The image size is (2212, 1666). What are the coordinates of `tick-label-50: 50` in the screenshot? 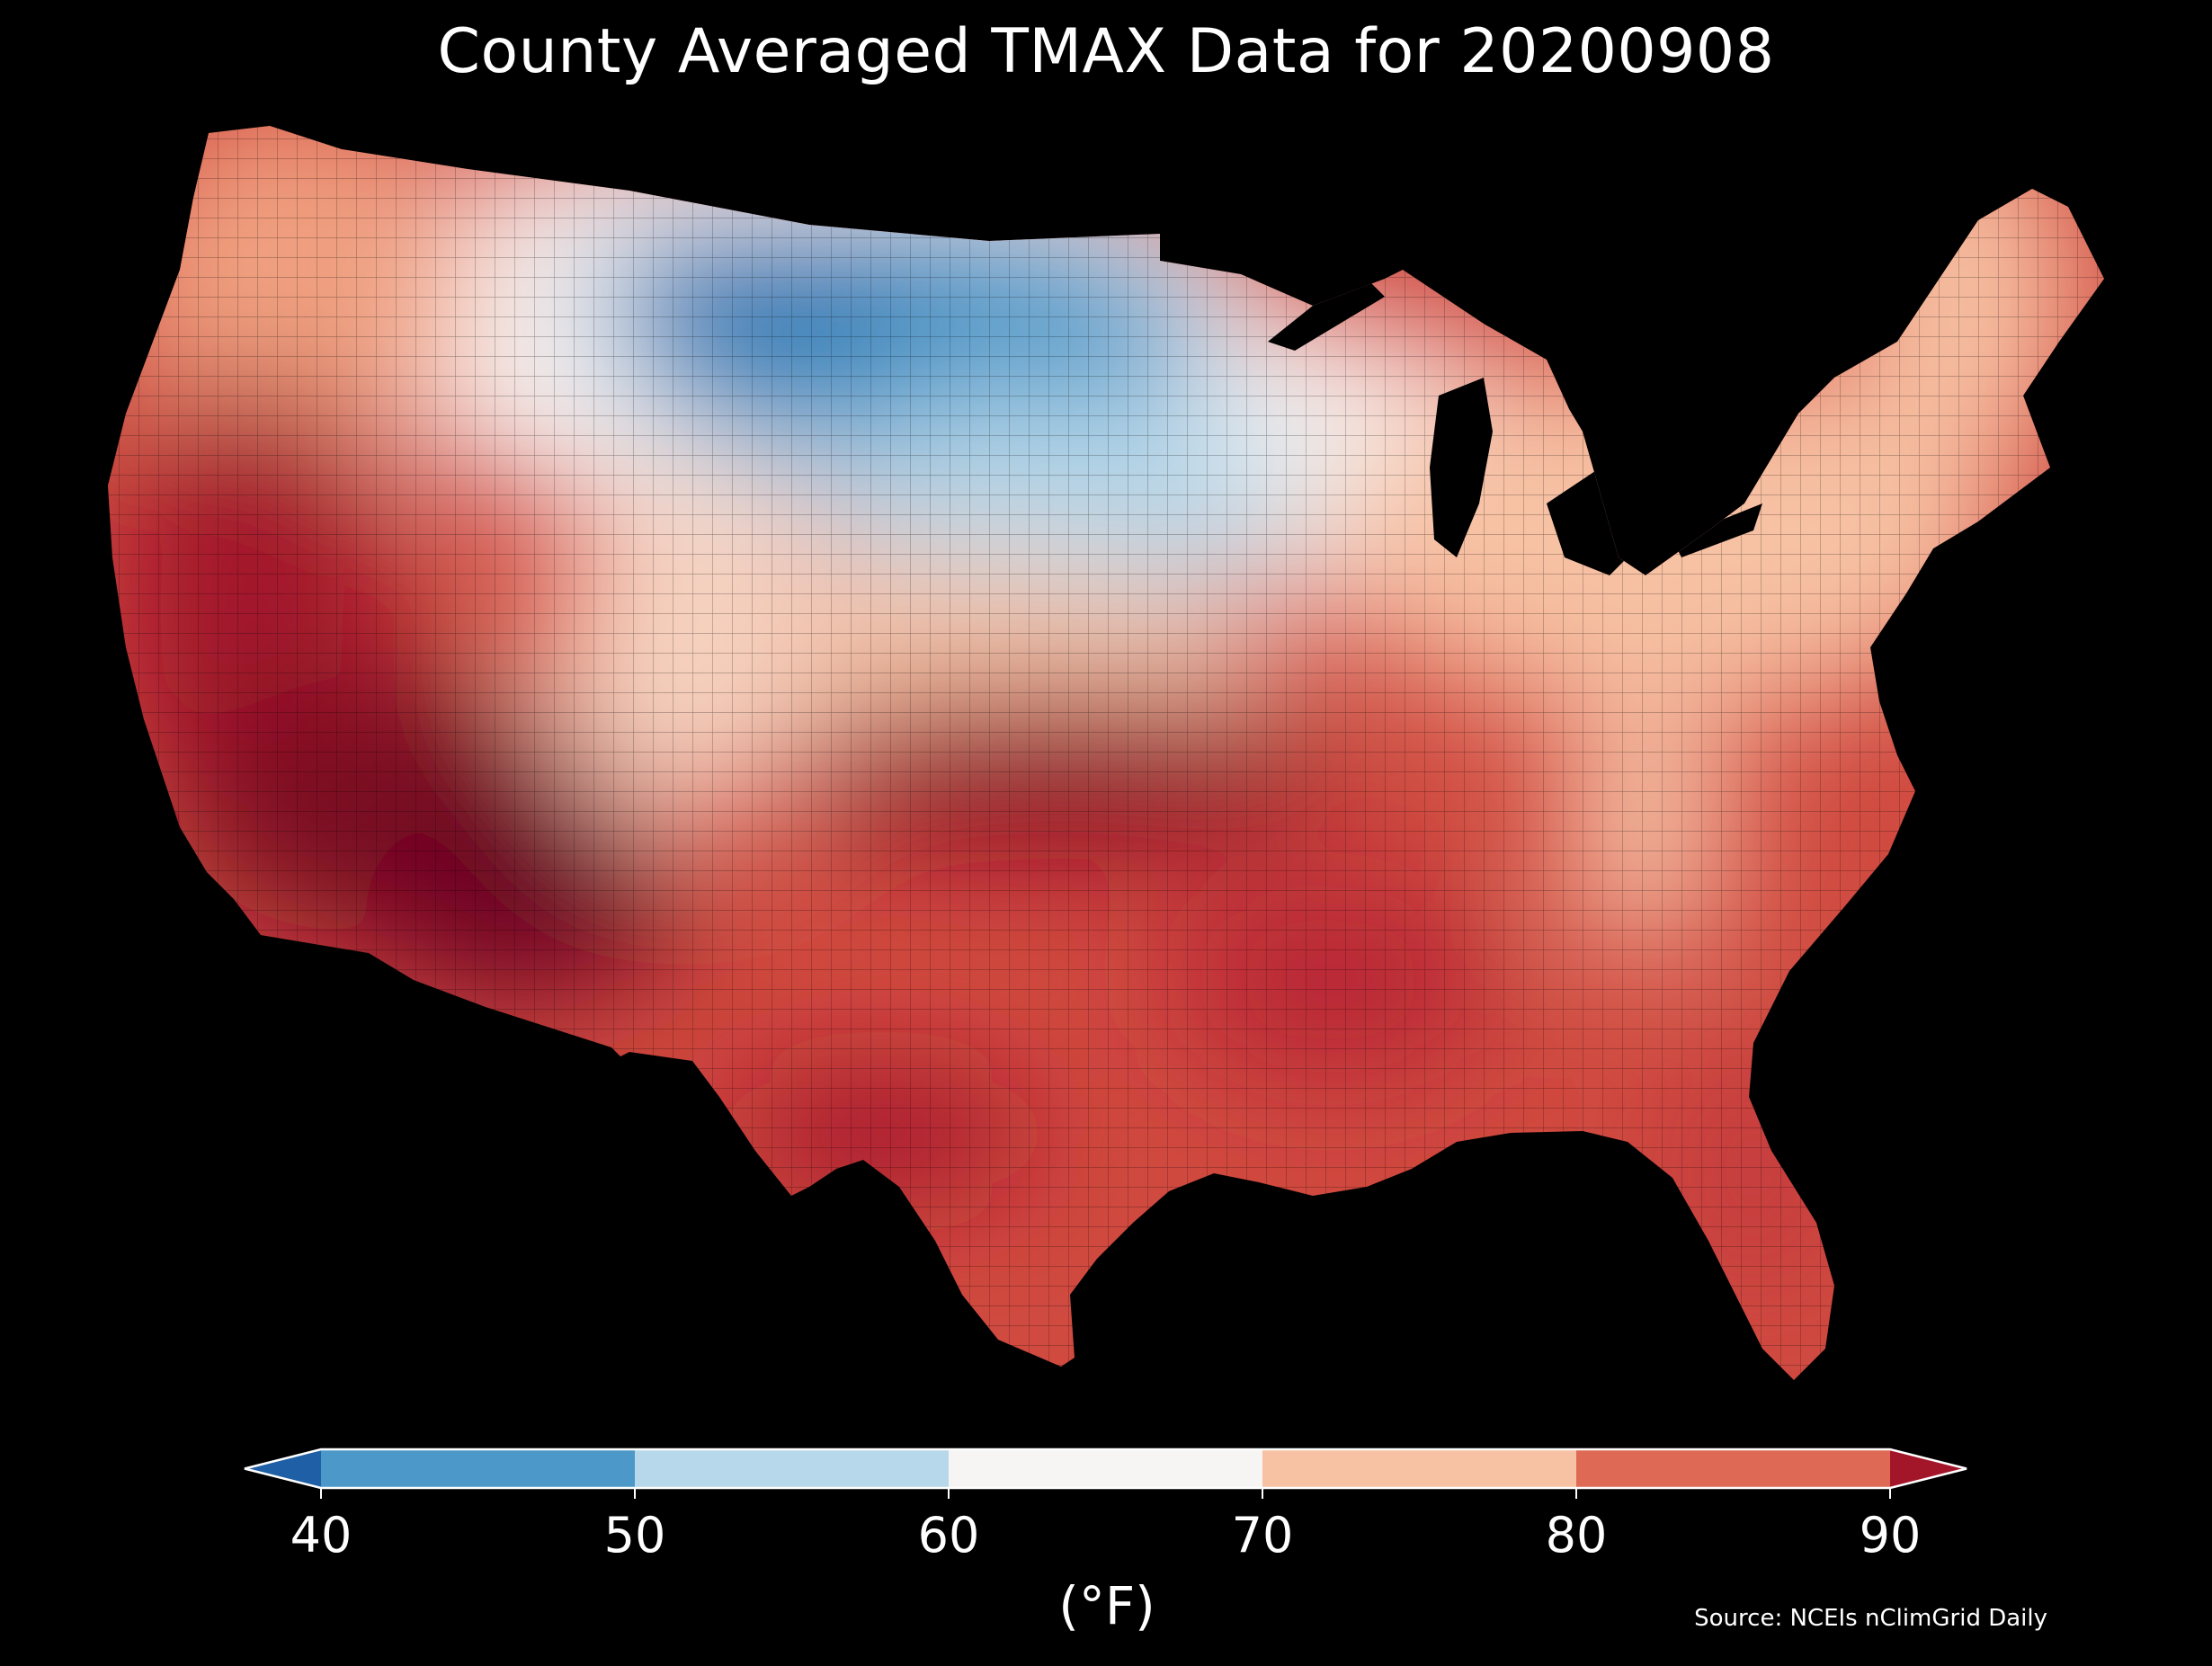 It's located at (634, 1535).